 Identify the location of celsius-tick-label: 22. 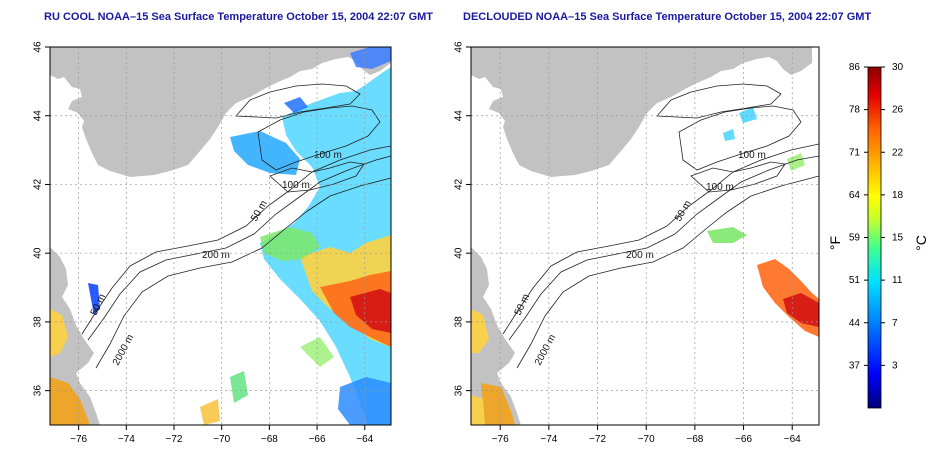
(898, 152).